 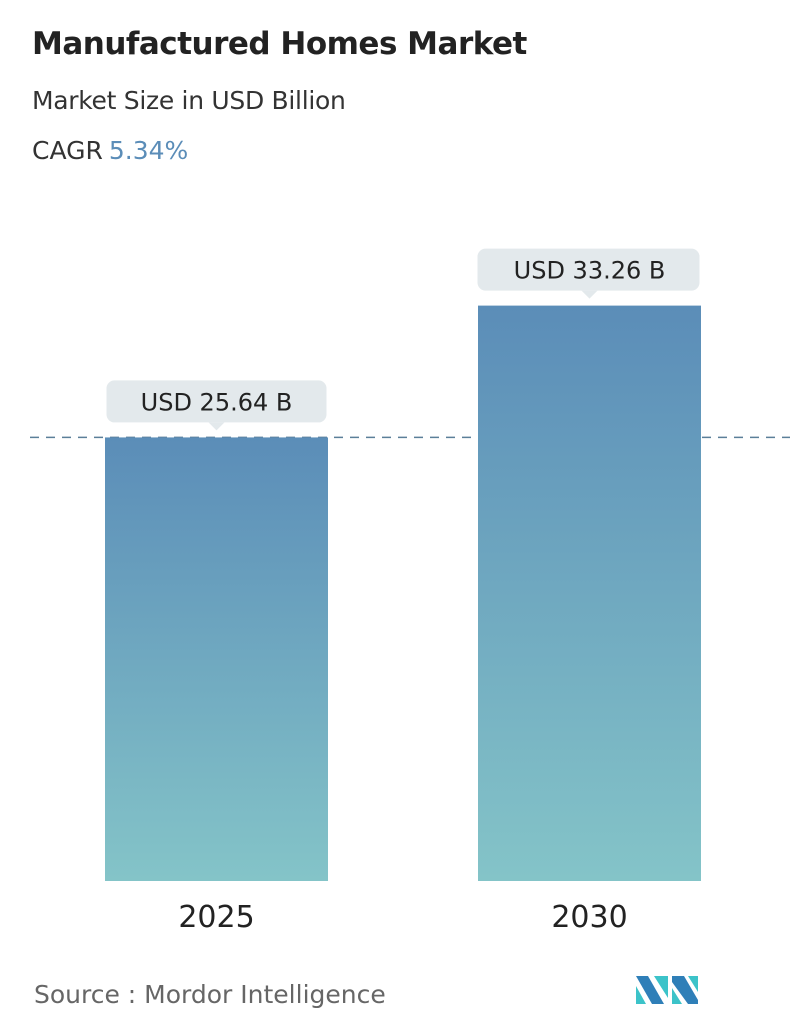 What do you see at coordinates (148, 150) in the screenshot?
I see `cagr-value: 5.34%` at bounding box center [148, 150].